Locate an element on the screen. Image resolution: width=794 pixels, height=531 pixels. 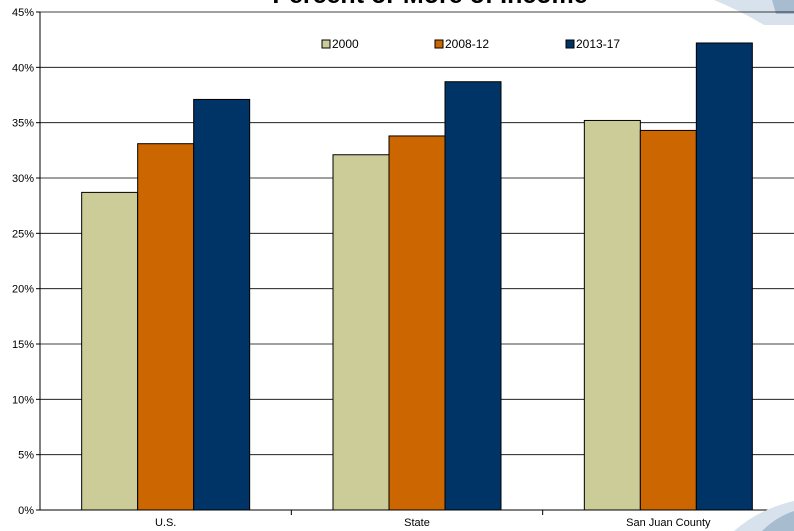
x-tick-label: State is located at coordinates (417, 523).